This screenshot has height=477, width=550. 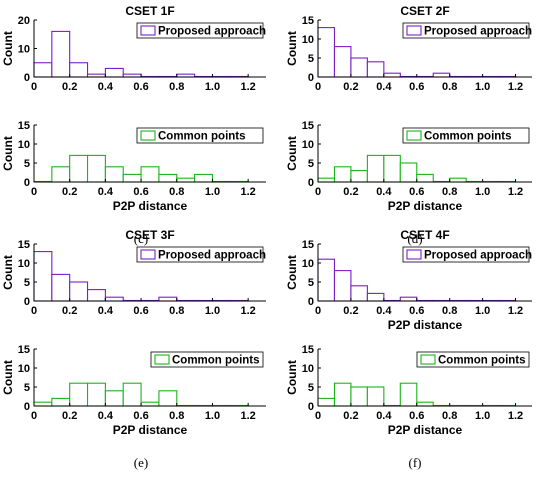 I want to click on caption-c: (c), so click(x=141, y=238).